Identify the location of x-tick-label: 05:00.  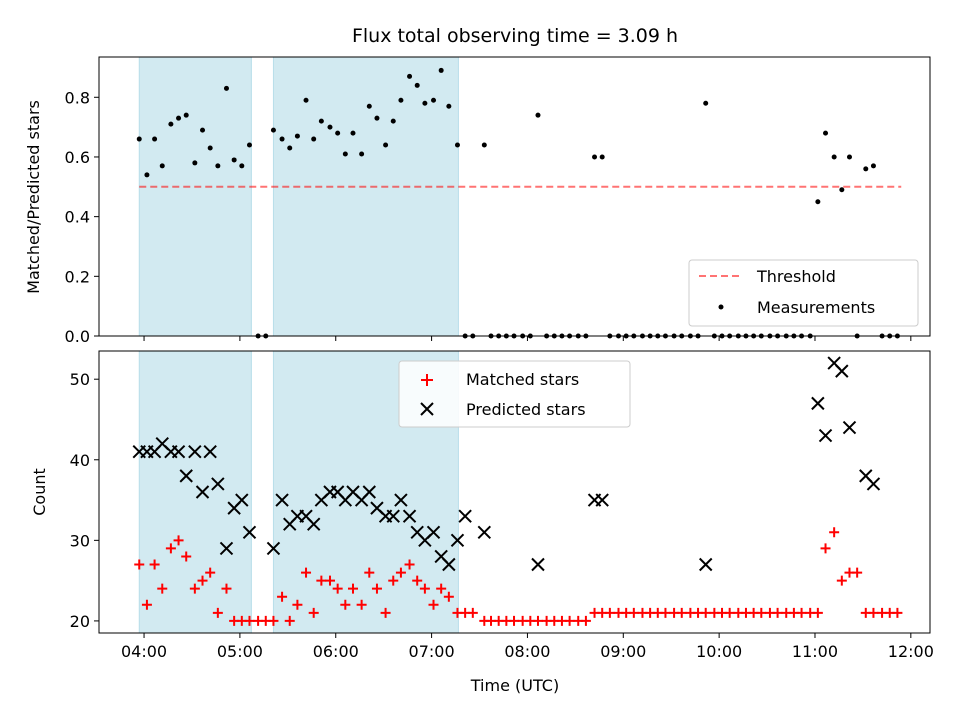
(240, 651).